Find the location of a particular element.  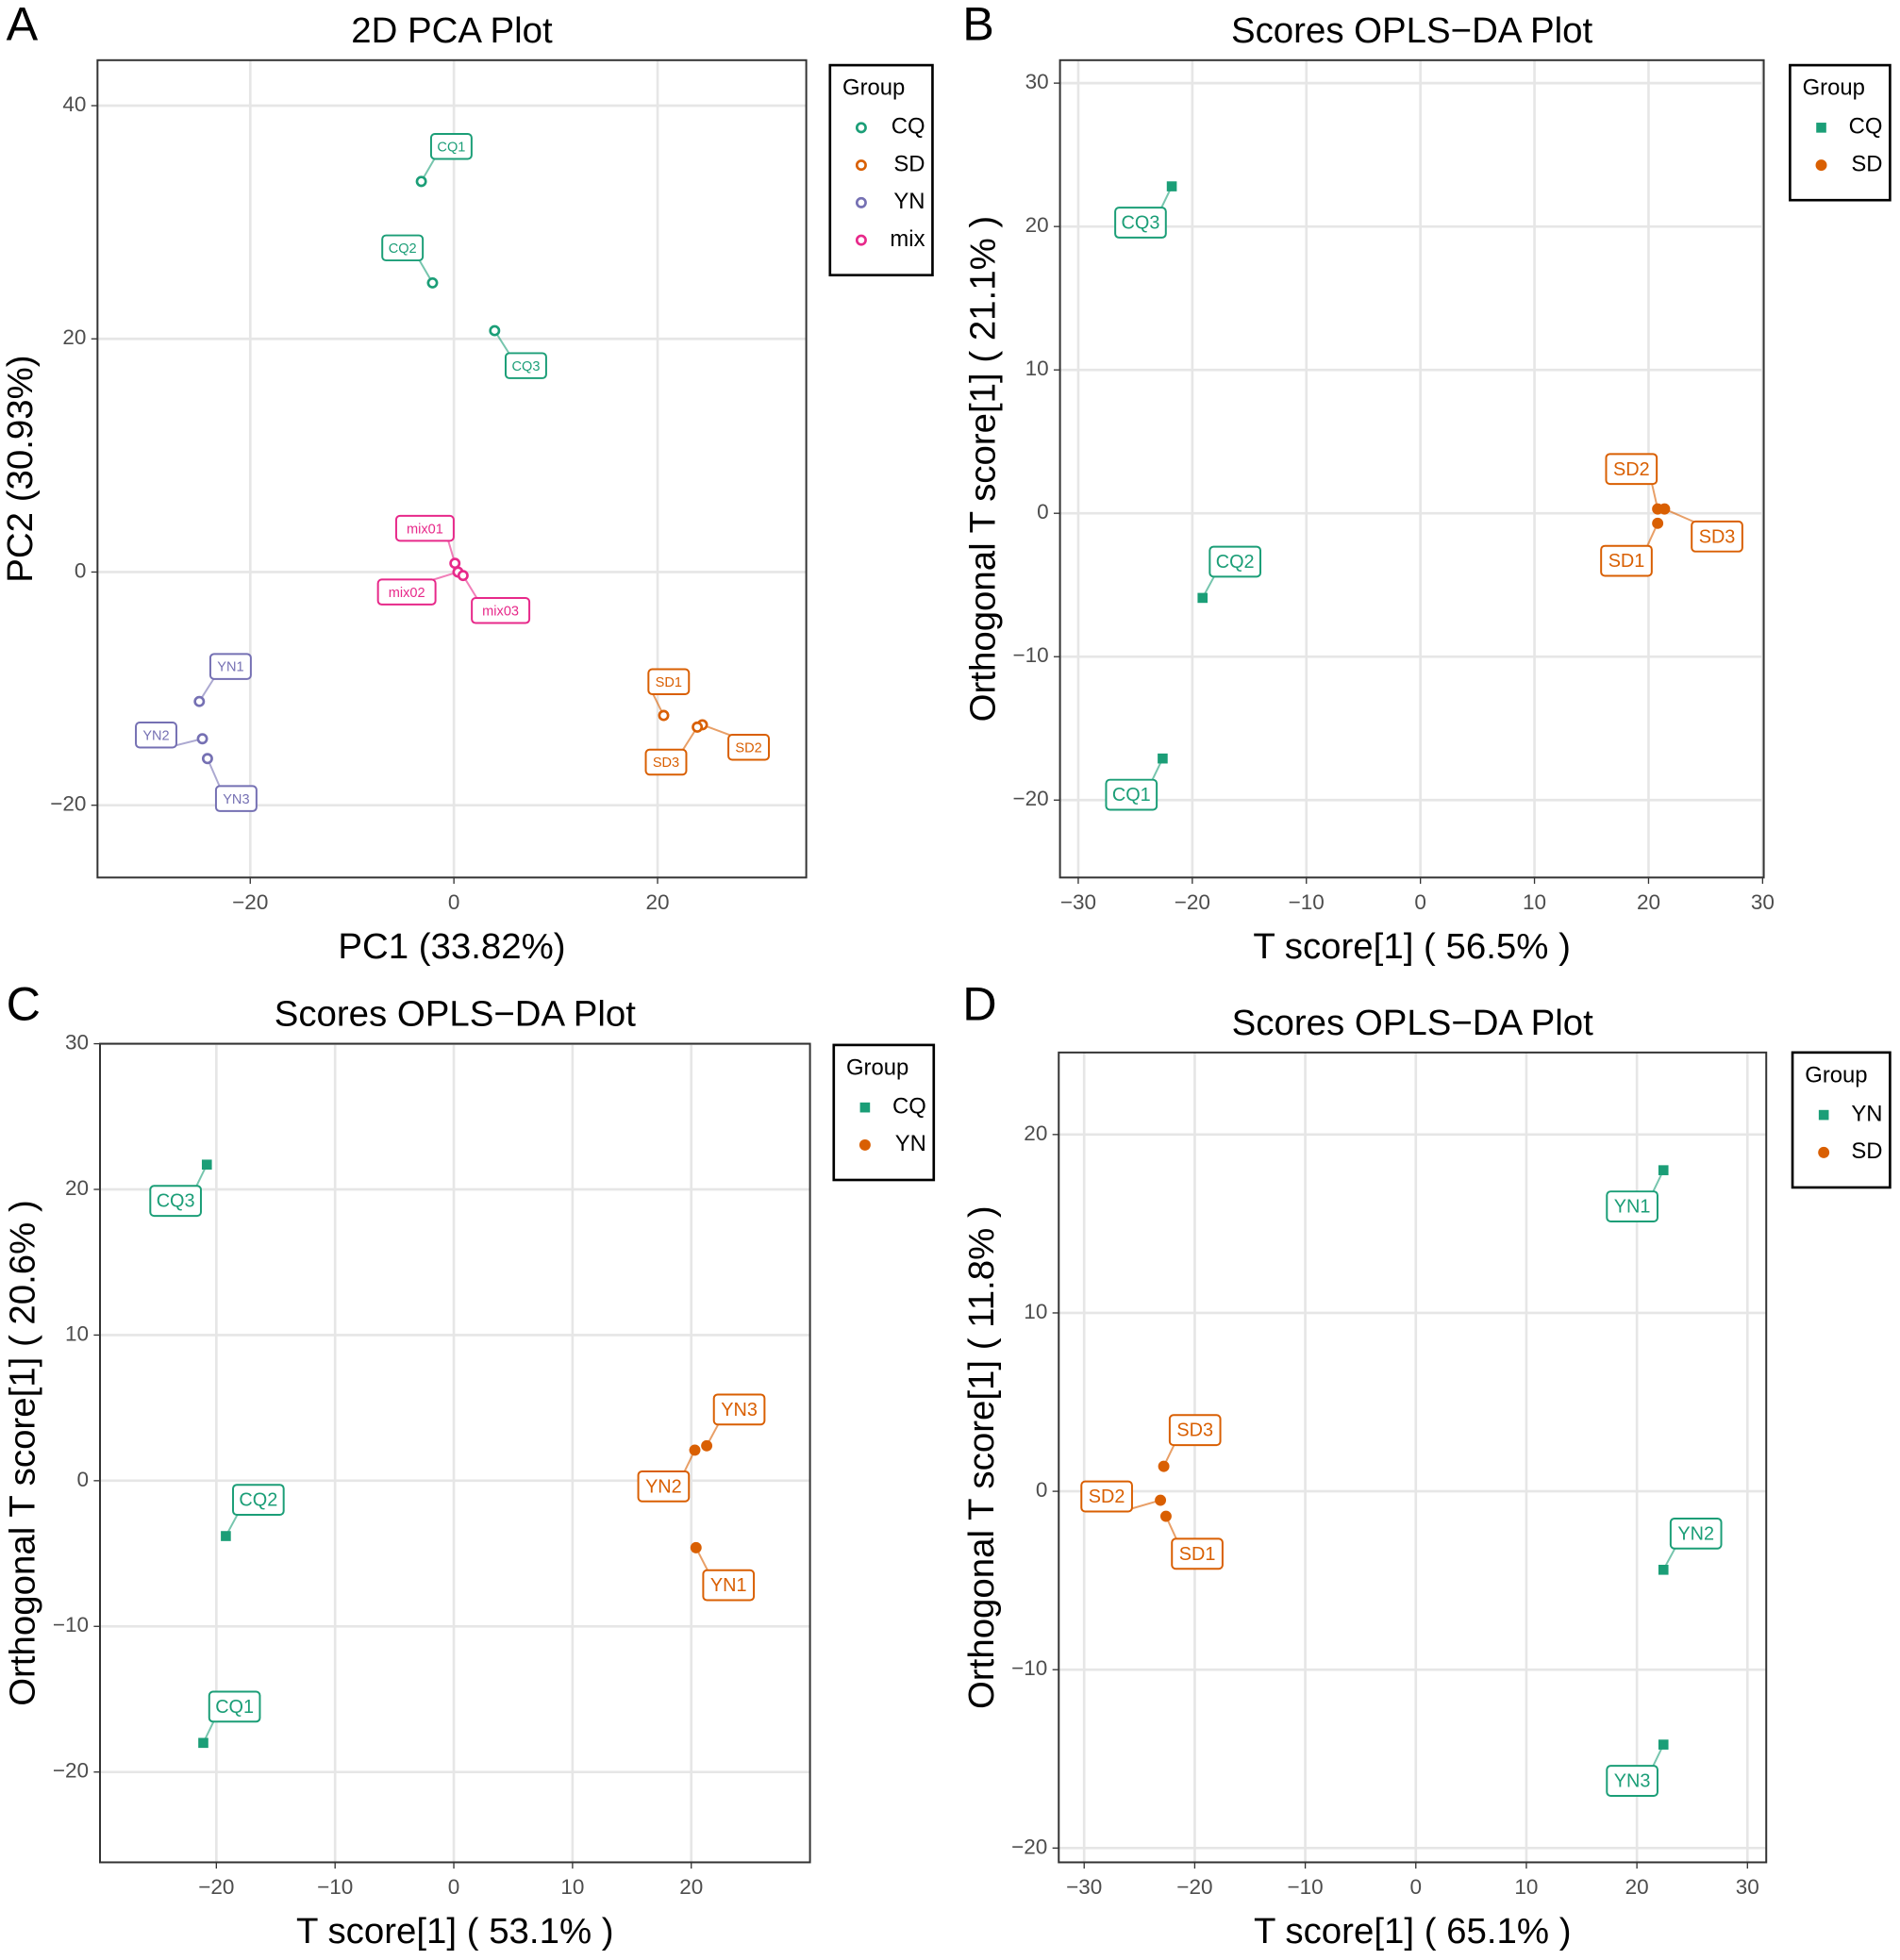

panel-letter: A is located at coordinates (23, 25).